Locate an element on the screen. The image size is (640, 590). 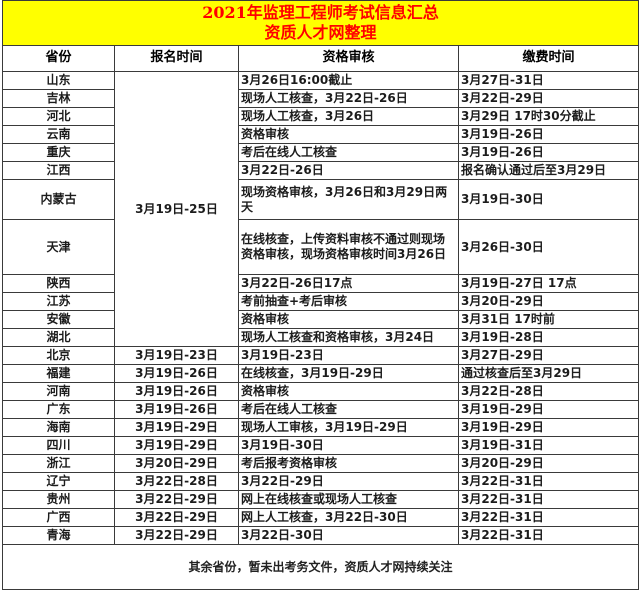
province-cell: 河北 is located at coordinates (58, 116).